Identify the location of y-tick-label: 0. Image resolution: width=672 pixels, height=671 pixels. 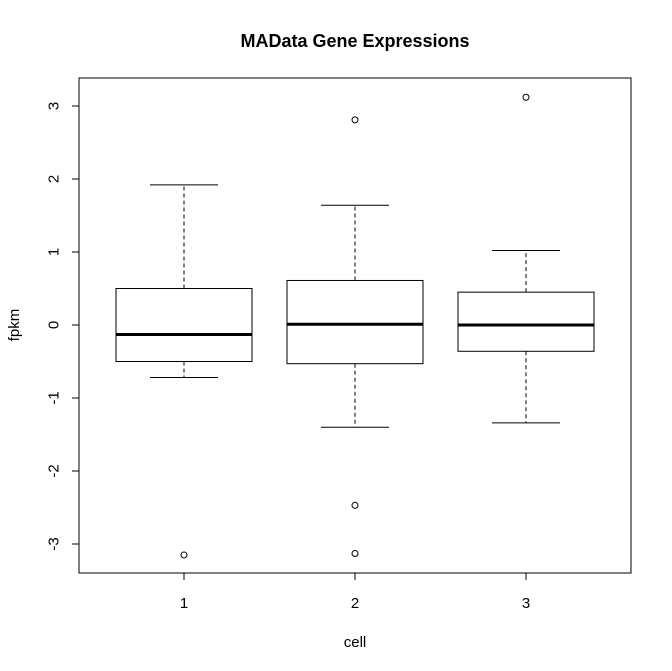
(54, 325).